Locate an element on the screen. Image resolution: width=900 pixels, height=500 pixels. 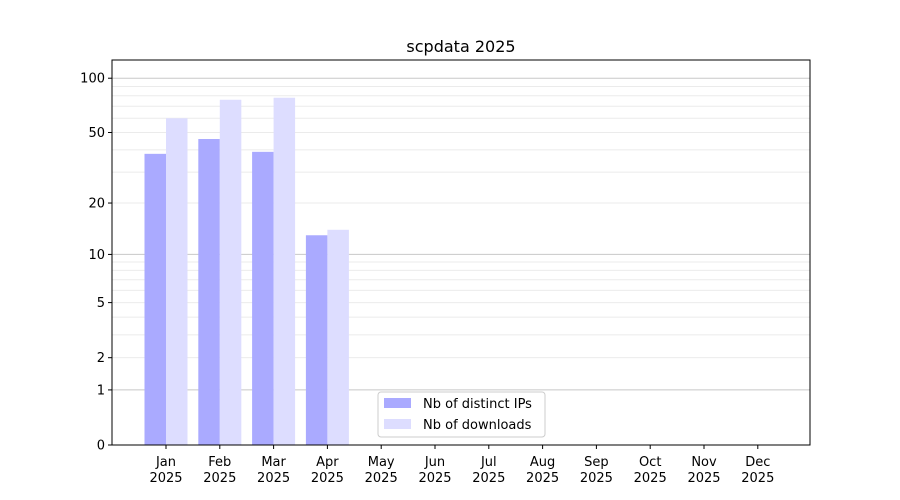
x-tick-label-month: Apr is located at coordinates (327, 462).